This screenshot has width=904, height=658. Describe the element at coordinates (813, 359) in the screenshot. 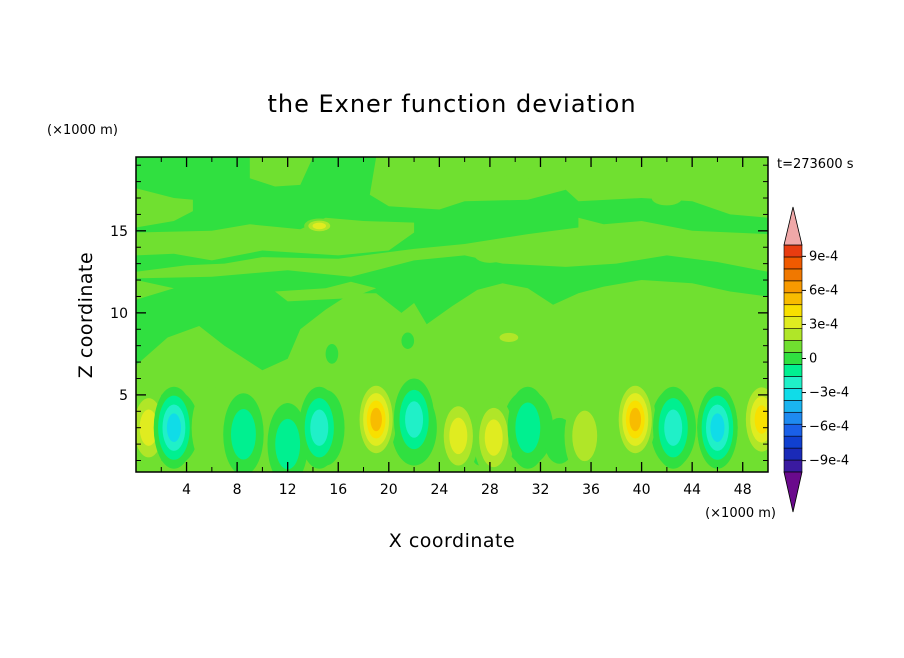

I see `colorbar-tick-label: 0` at that location.